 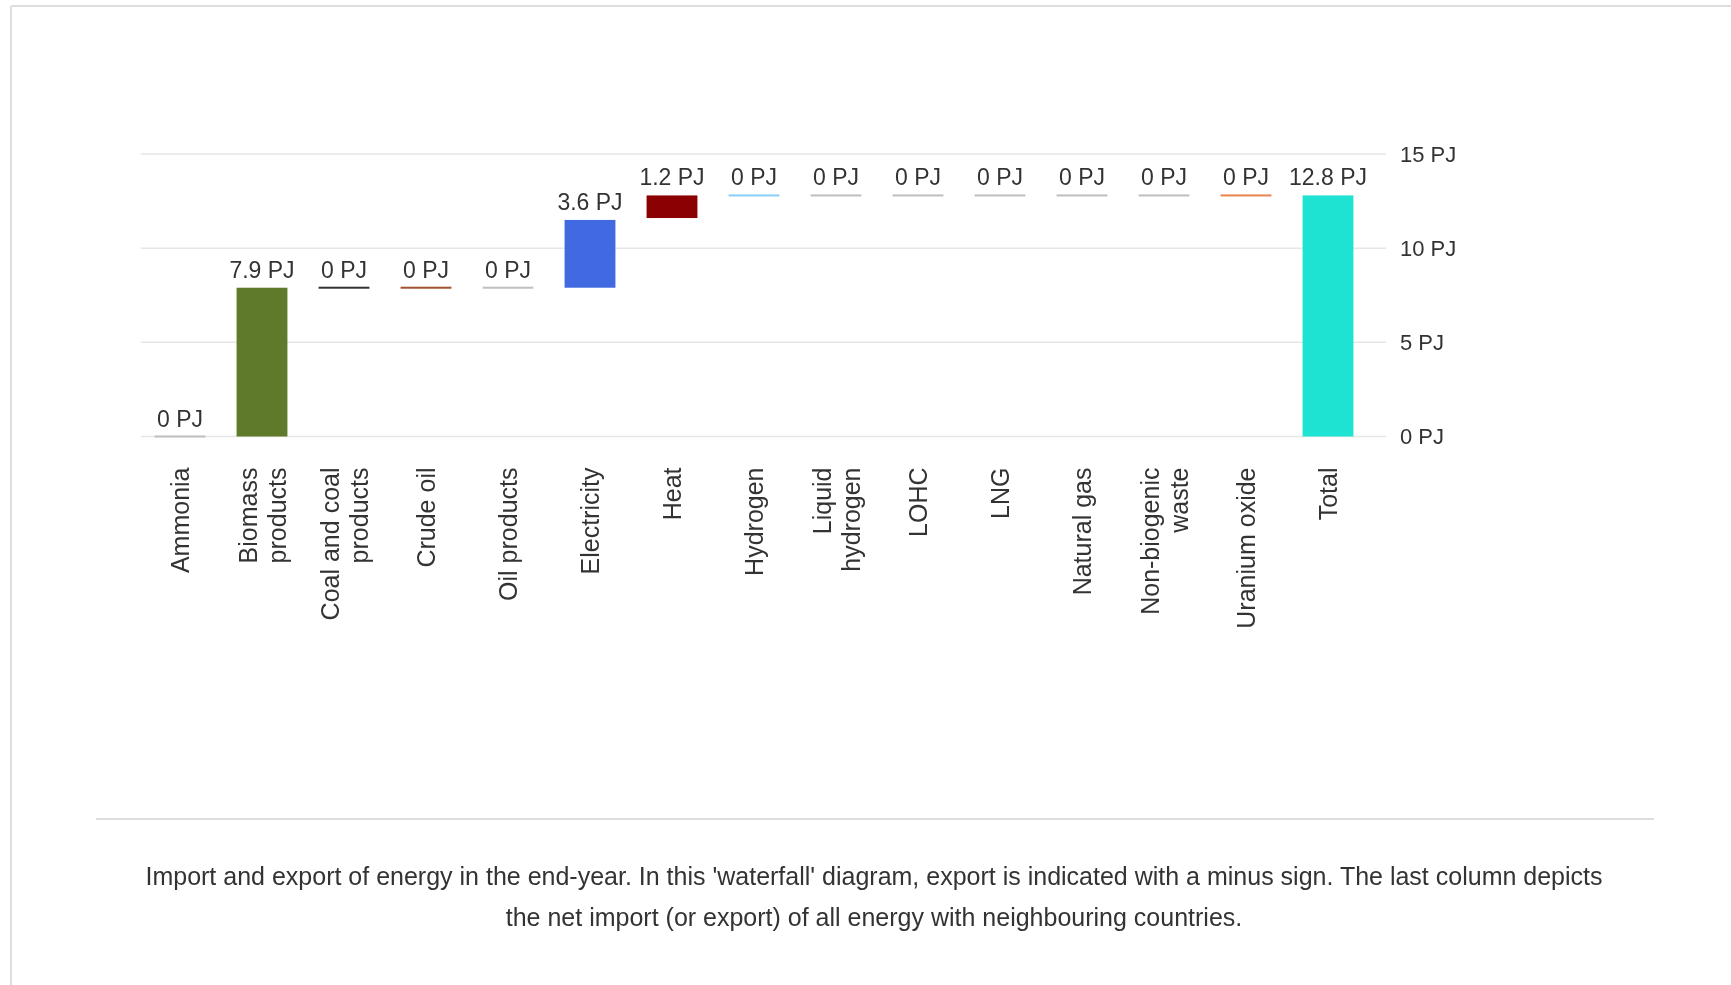 I want to click on x-tick-label: Natural gas, so click(x=1082, y=531).